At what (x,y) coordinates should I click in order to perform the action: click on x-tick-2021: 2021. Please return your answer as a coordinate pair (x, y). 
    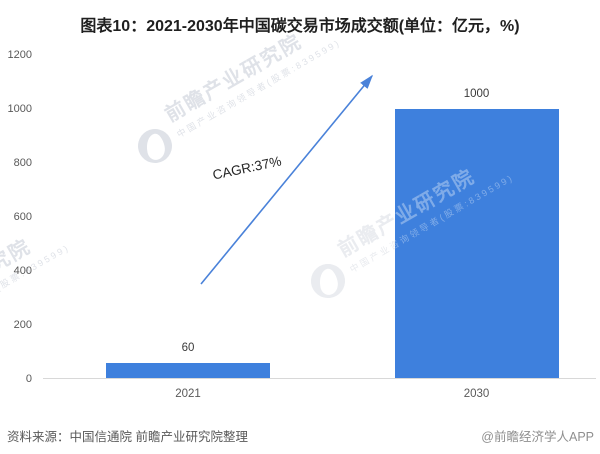
    Looking at the image, I should click on (188, 394).